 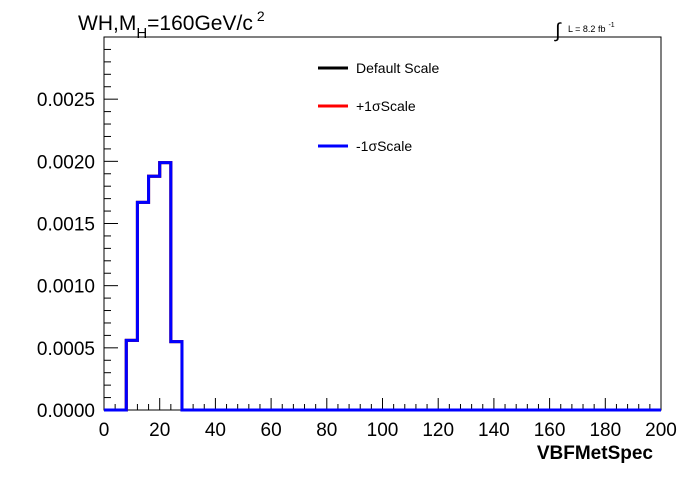 What do you see at coordinates (558, 31) in the screenshot?
I see `lumi-integral-symbol: ∫` at bounding box center [558, 31].